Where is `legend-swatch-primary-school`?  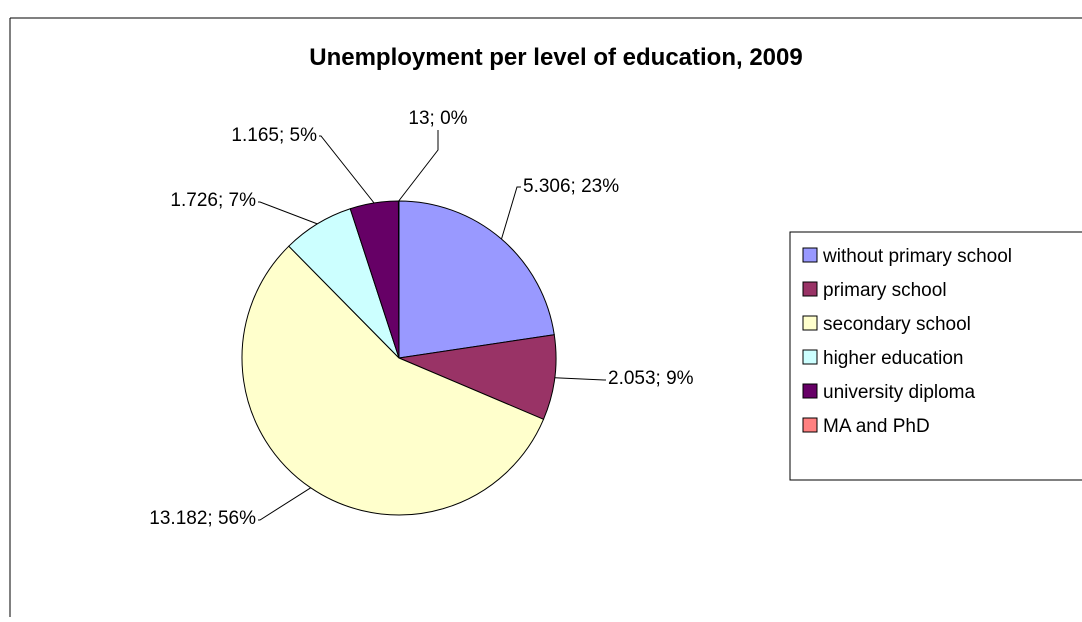
legend-swatch-primary-school is located at coordinates (810, 289).